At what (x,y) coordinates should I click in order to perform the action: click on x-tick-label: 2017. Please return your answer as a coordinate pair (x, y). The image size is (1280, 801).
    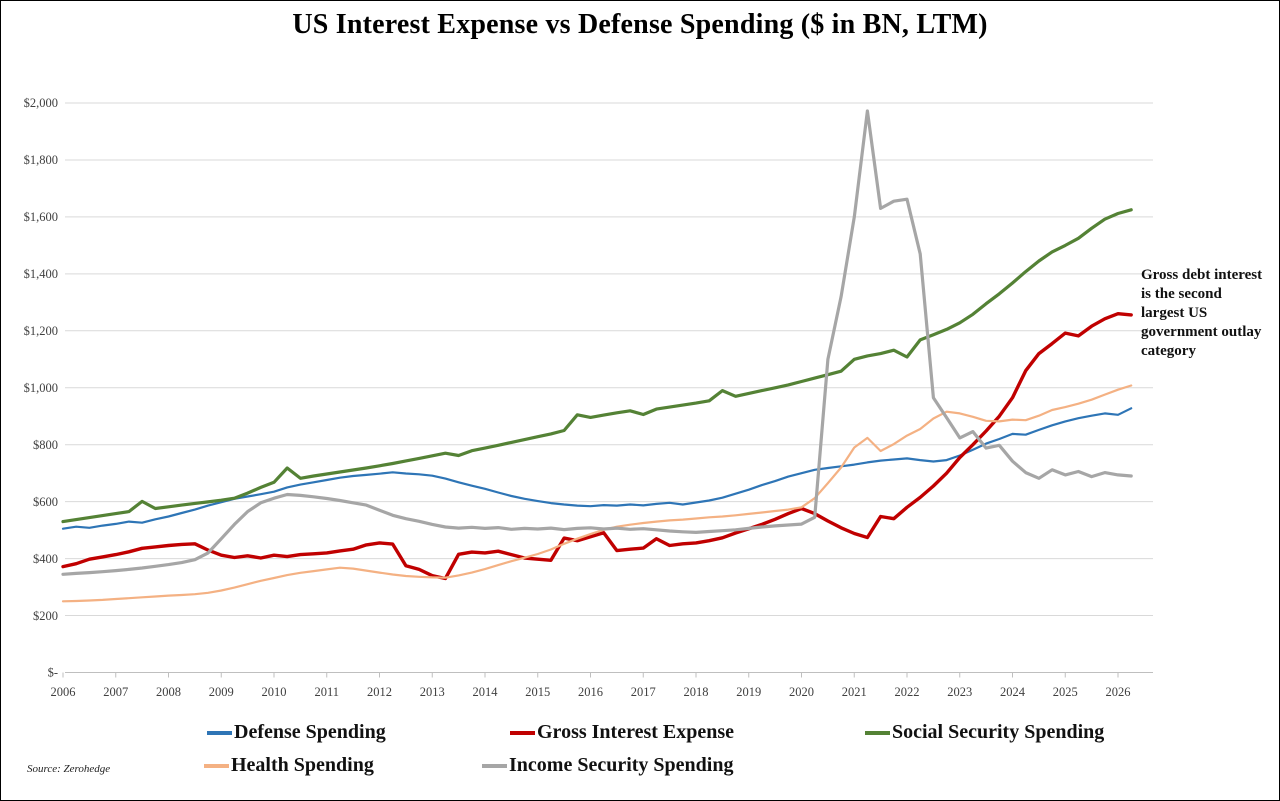
    Looking at the image, I should click on (643, 692).